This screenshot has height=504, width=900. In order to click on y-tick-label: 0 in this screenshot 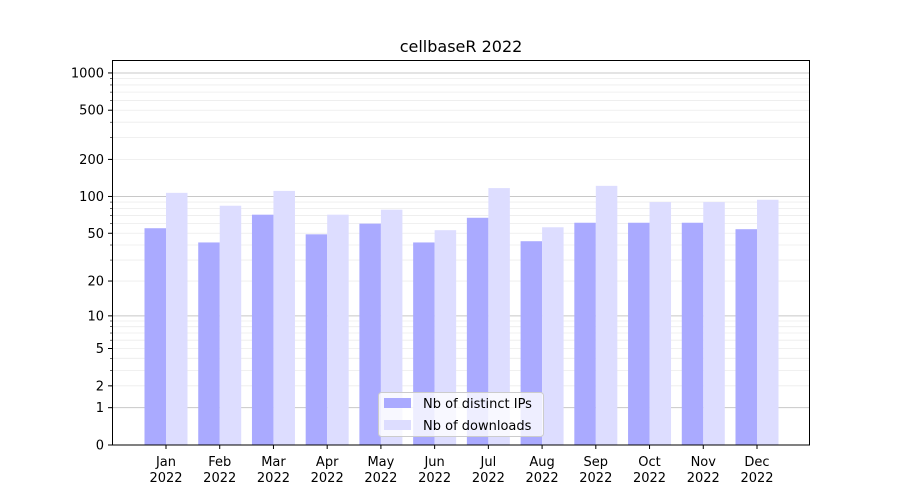, I will do `click(100, 446)`.